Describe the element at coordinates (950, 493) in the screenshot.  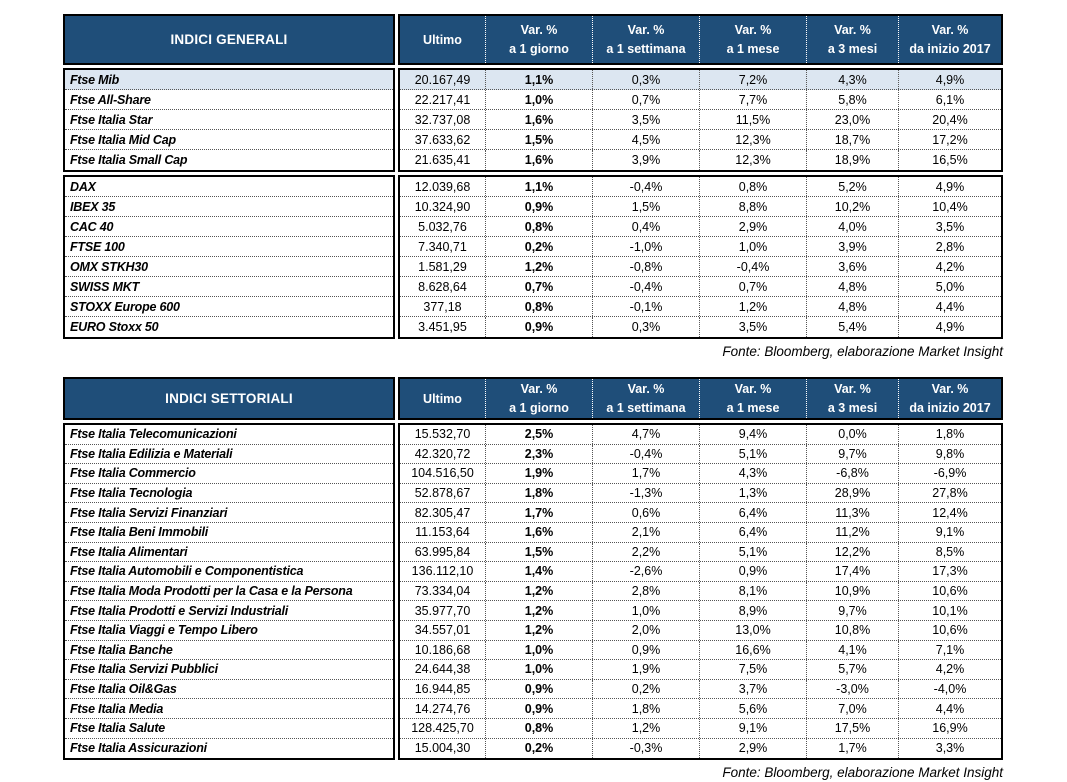
I see `var-inizio-2017-value: 27,8%` at that location.